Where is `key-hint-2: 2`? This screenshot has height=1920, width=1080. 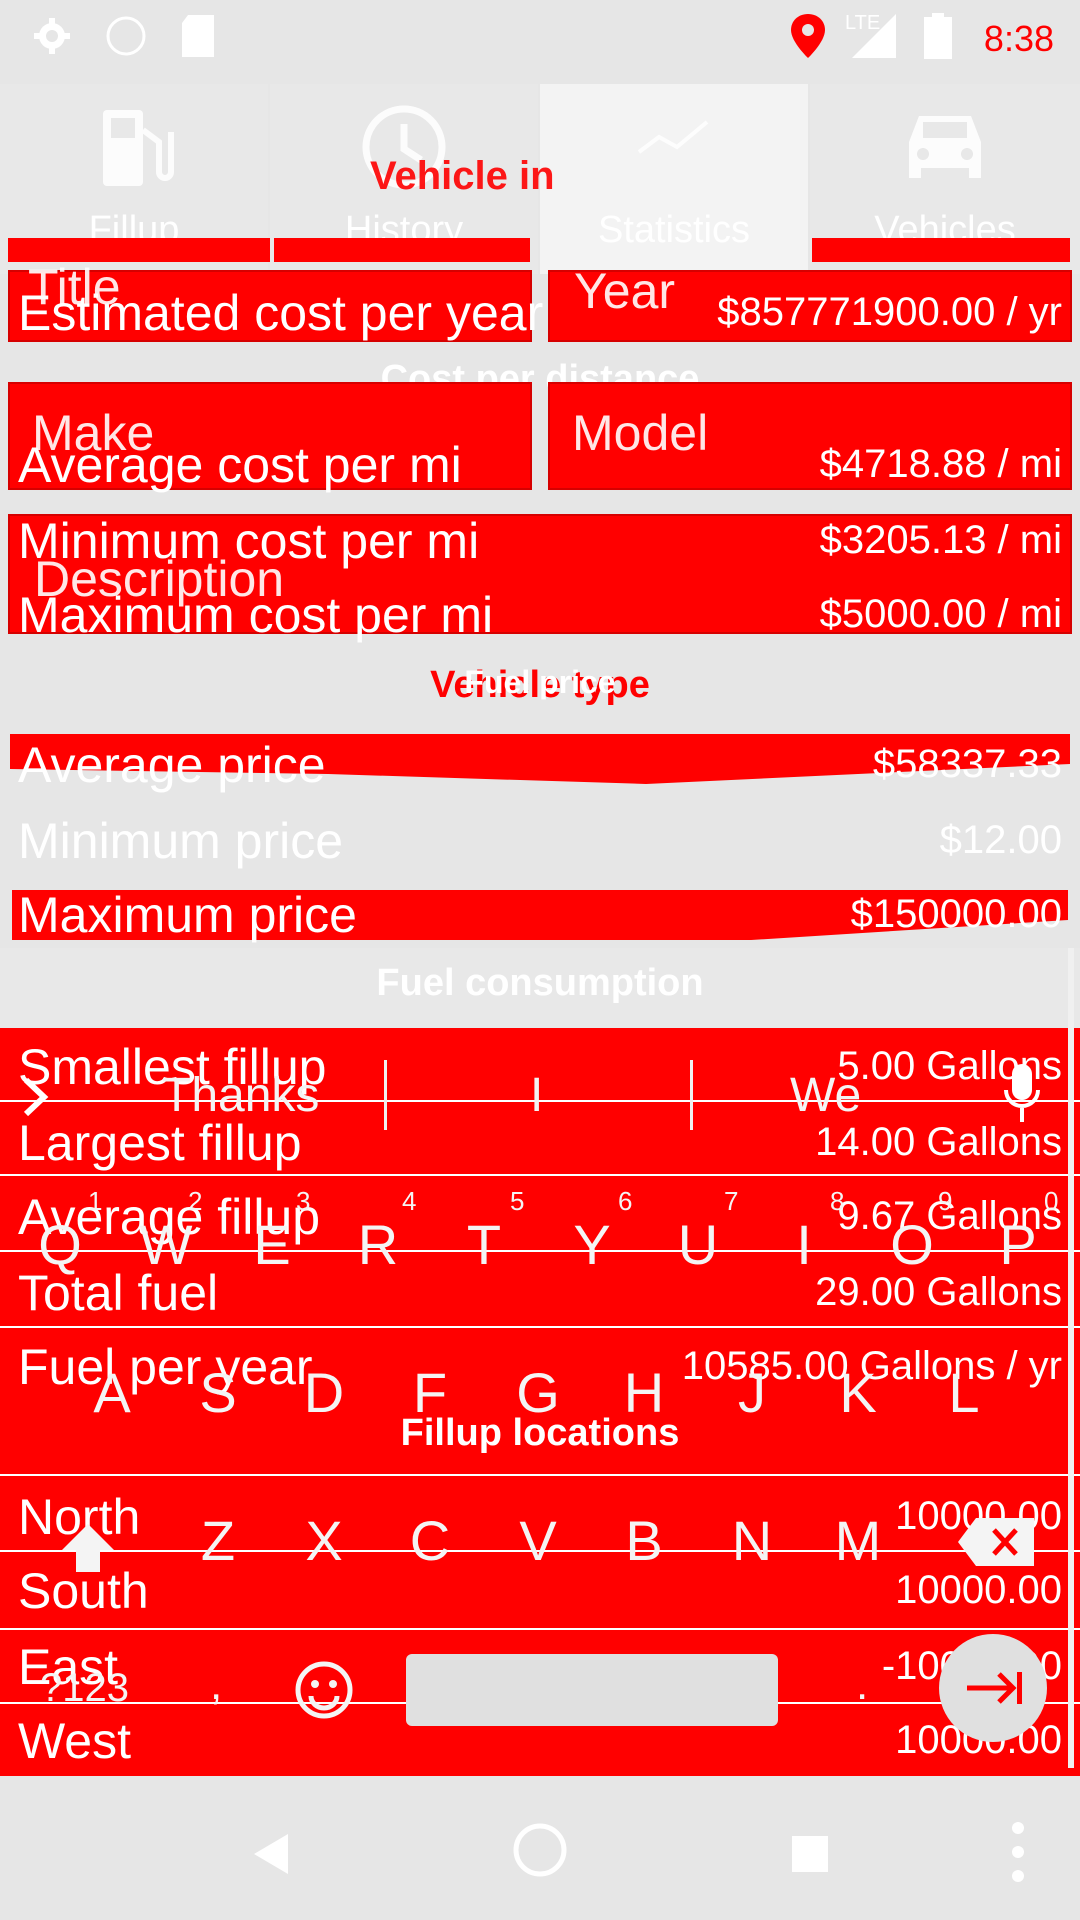 key-hint-2: 2 is located at coordinates (195, 1201).